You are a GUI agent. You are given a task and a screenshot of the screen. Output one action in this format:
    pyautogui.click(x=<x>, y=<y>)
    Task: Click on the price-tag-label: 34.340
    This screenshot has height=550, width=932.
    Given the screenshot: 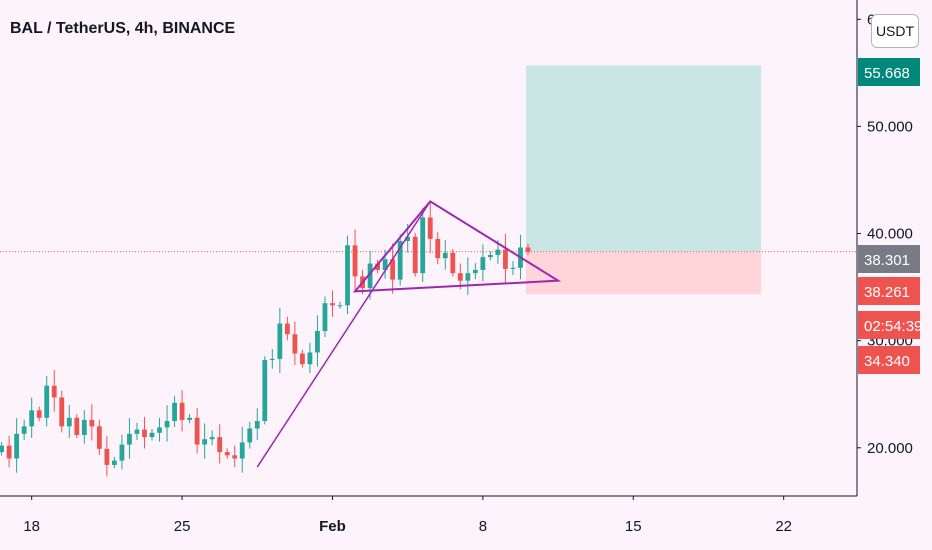 What is the action you would take?
    pyautogui.click(x=887, y=361)
    